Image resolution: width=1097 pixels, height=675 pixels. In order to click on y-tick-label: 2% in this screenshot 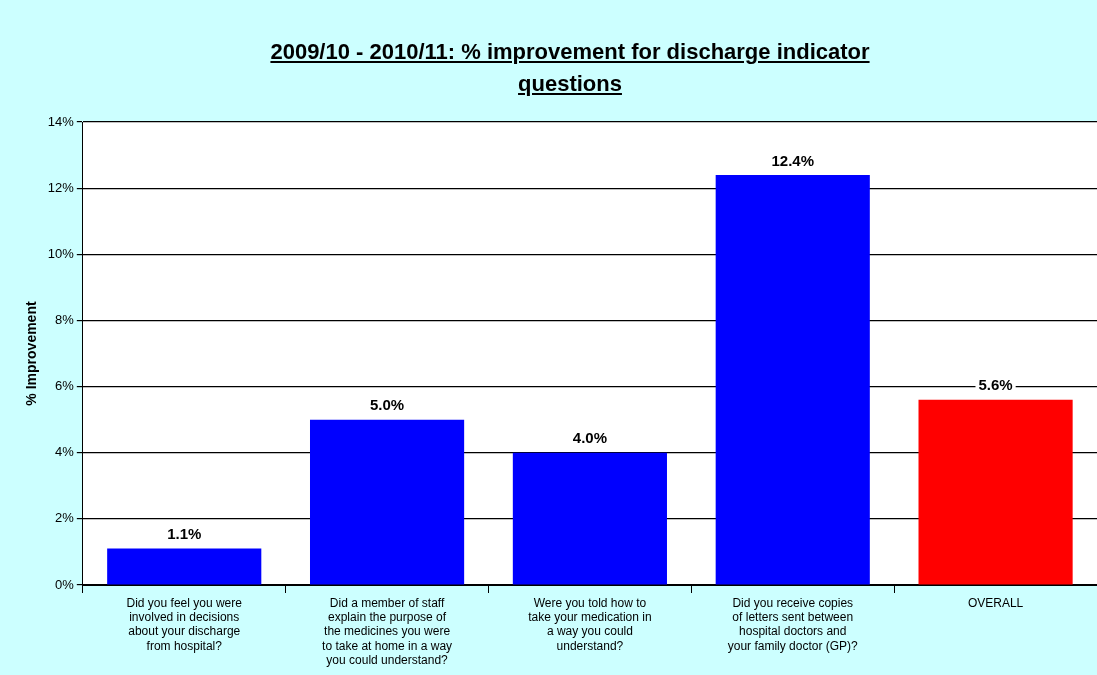, I will do `click(65, 518)`.